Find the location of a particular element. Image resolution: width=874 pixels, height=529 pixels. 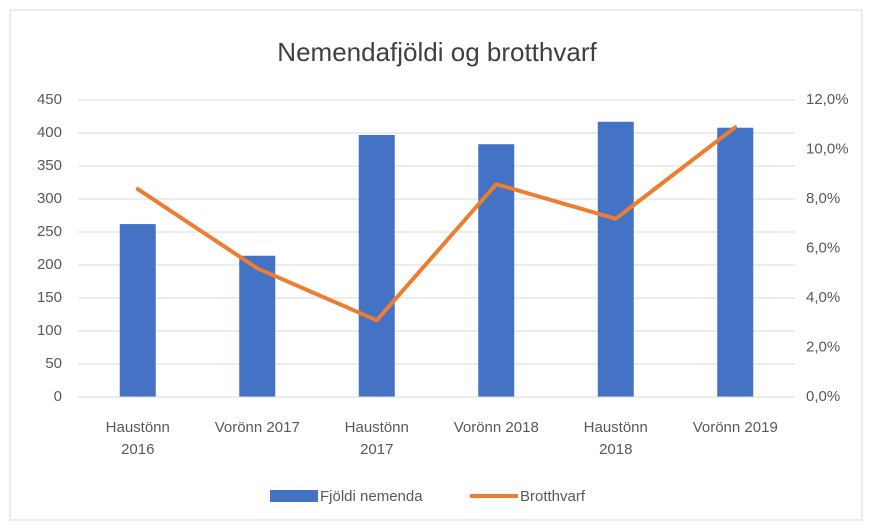

legend-label: Fjöldi nemenda is located at coordinates (371, 496).